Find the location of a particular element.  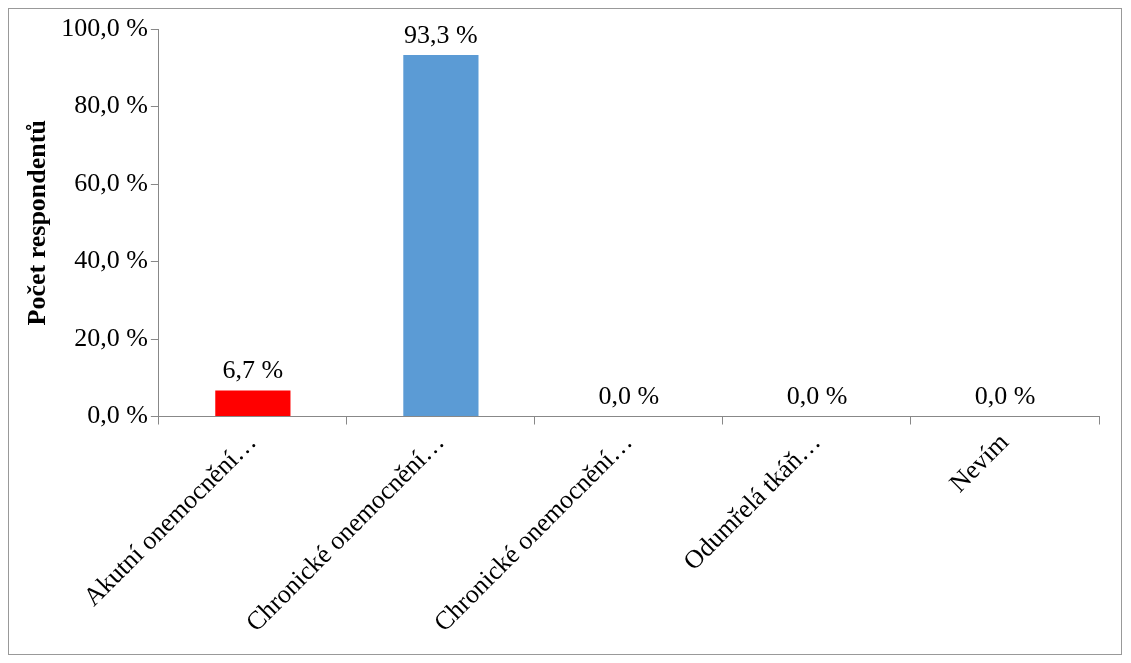

y-tick-label: 60,0 % is located at coordinates (111, 182).